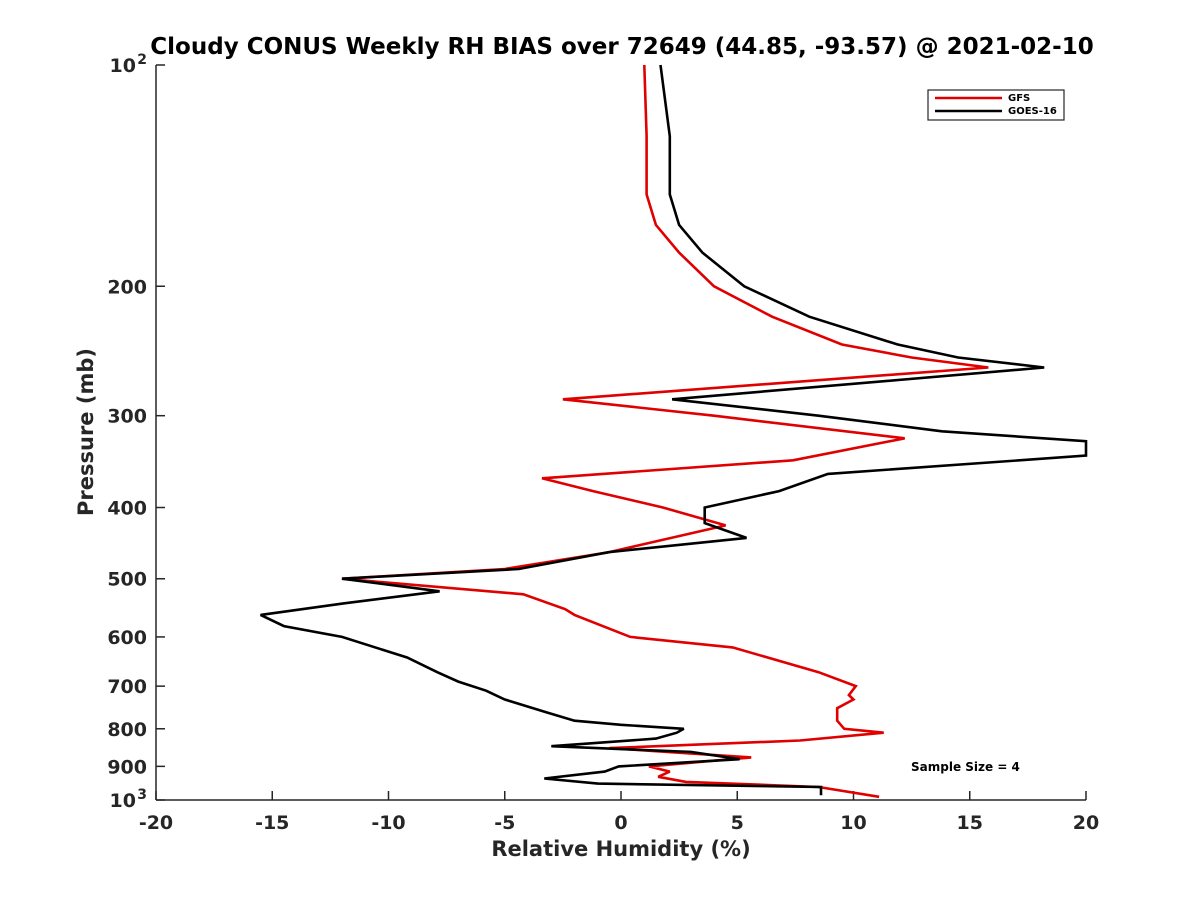 This screenshot has width=1200, height=900. What do you see at coordinates (853, 823) in the screenshot?
I see `x-tick-label: 10` at bounding box center [853, 823].